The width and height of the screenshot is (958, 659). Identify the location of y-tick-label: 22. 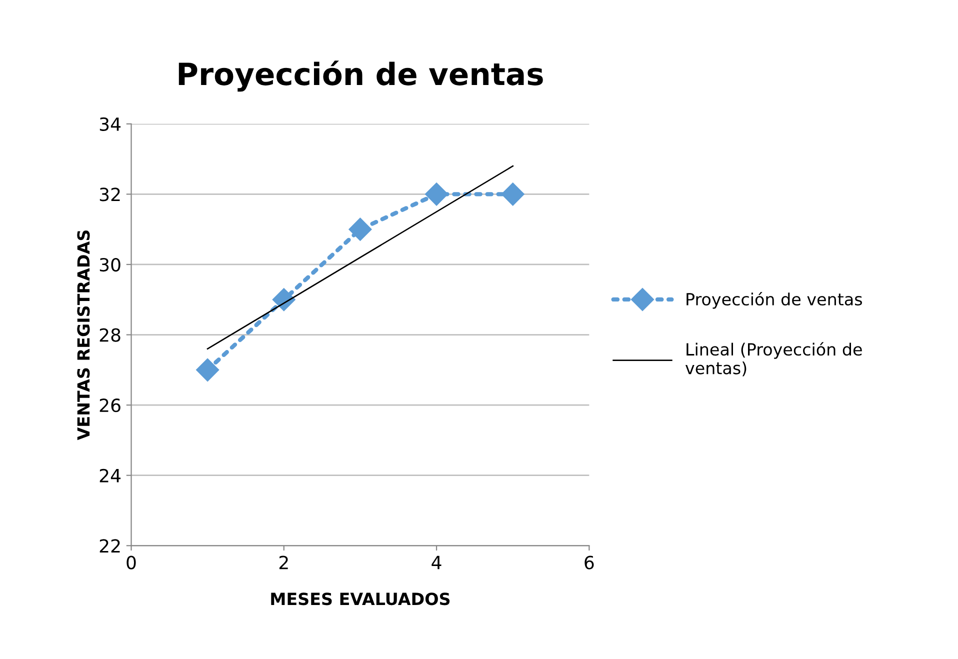
(110, 546).